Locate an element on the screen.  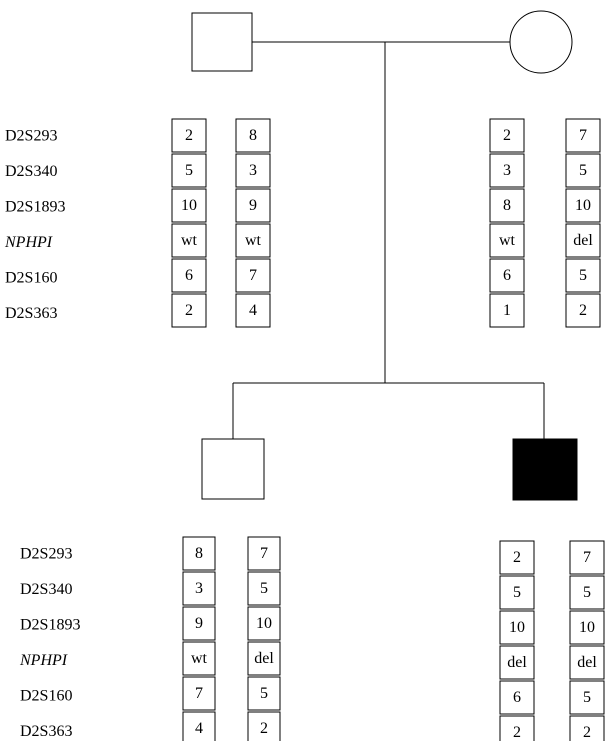
allele-value: 1 is located at coordinates (507, 310).